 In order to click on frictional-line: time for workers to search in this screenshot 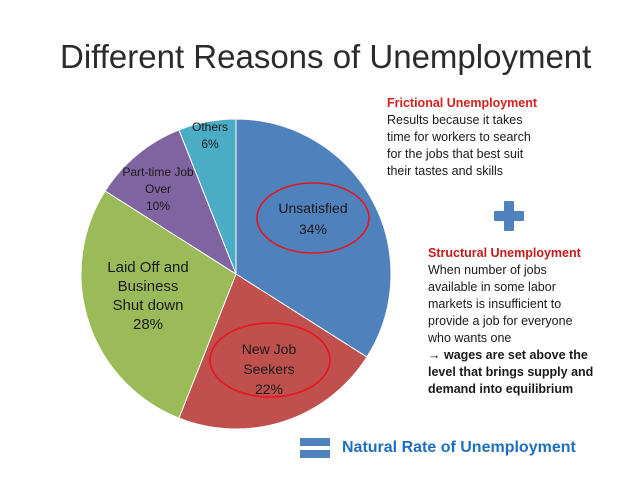, I will do `click(459, 137)`.